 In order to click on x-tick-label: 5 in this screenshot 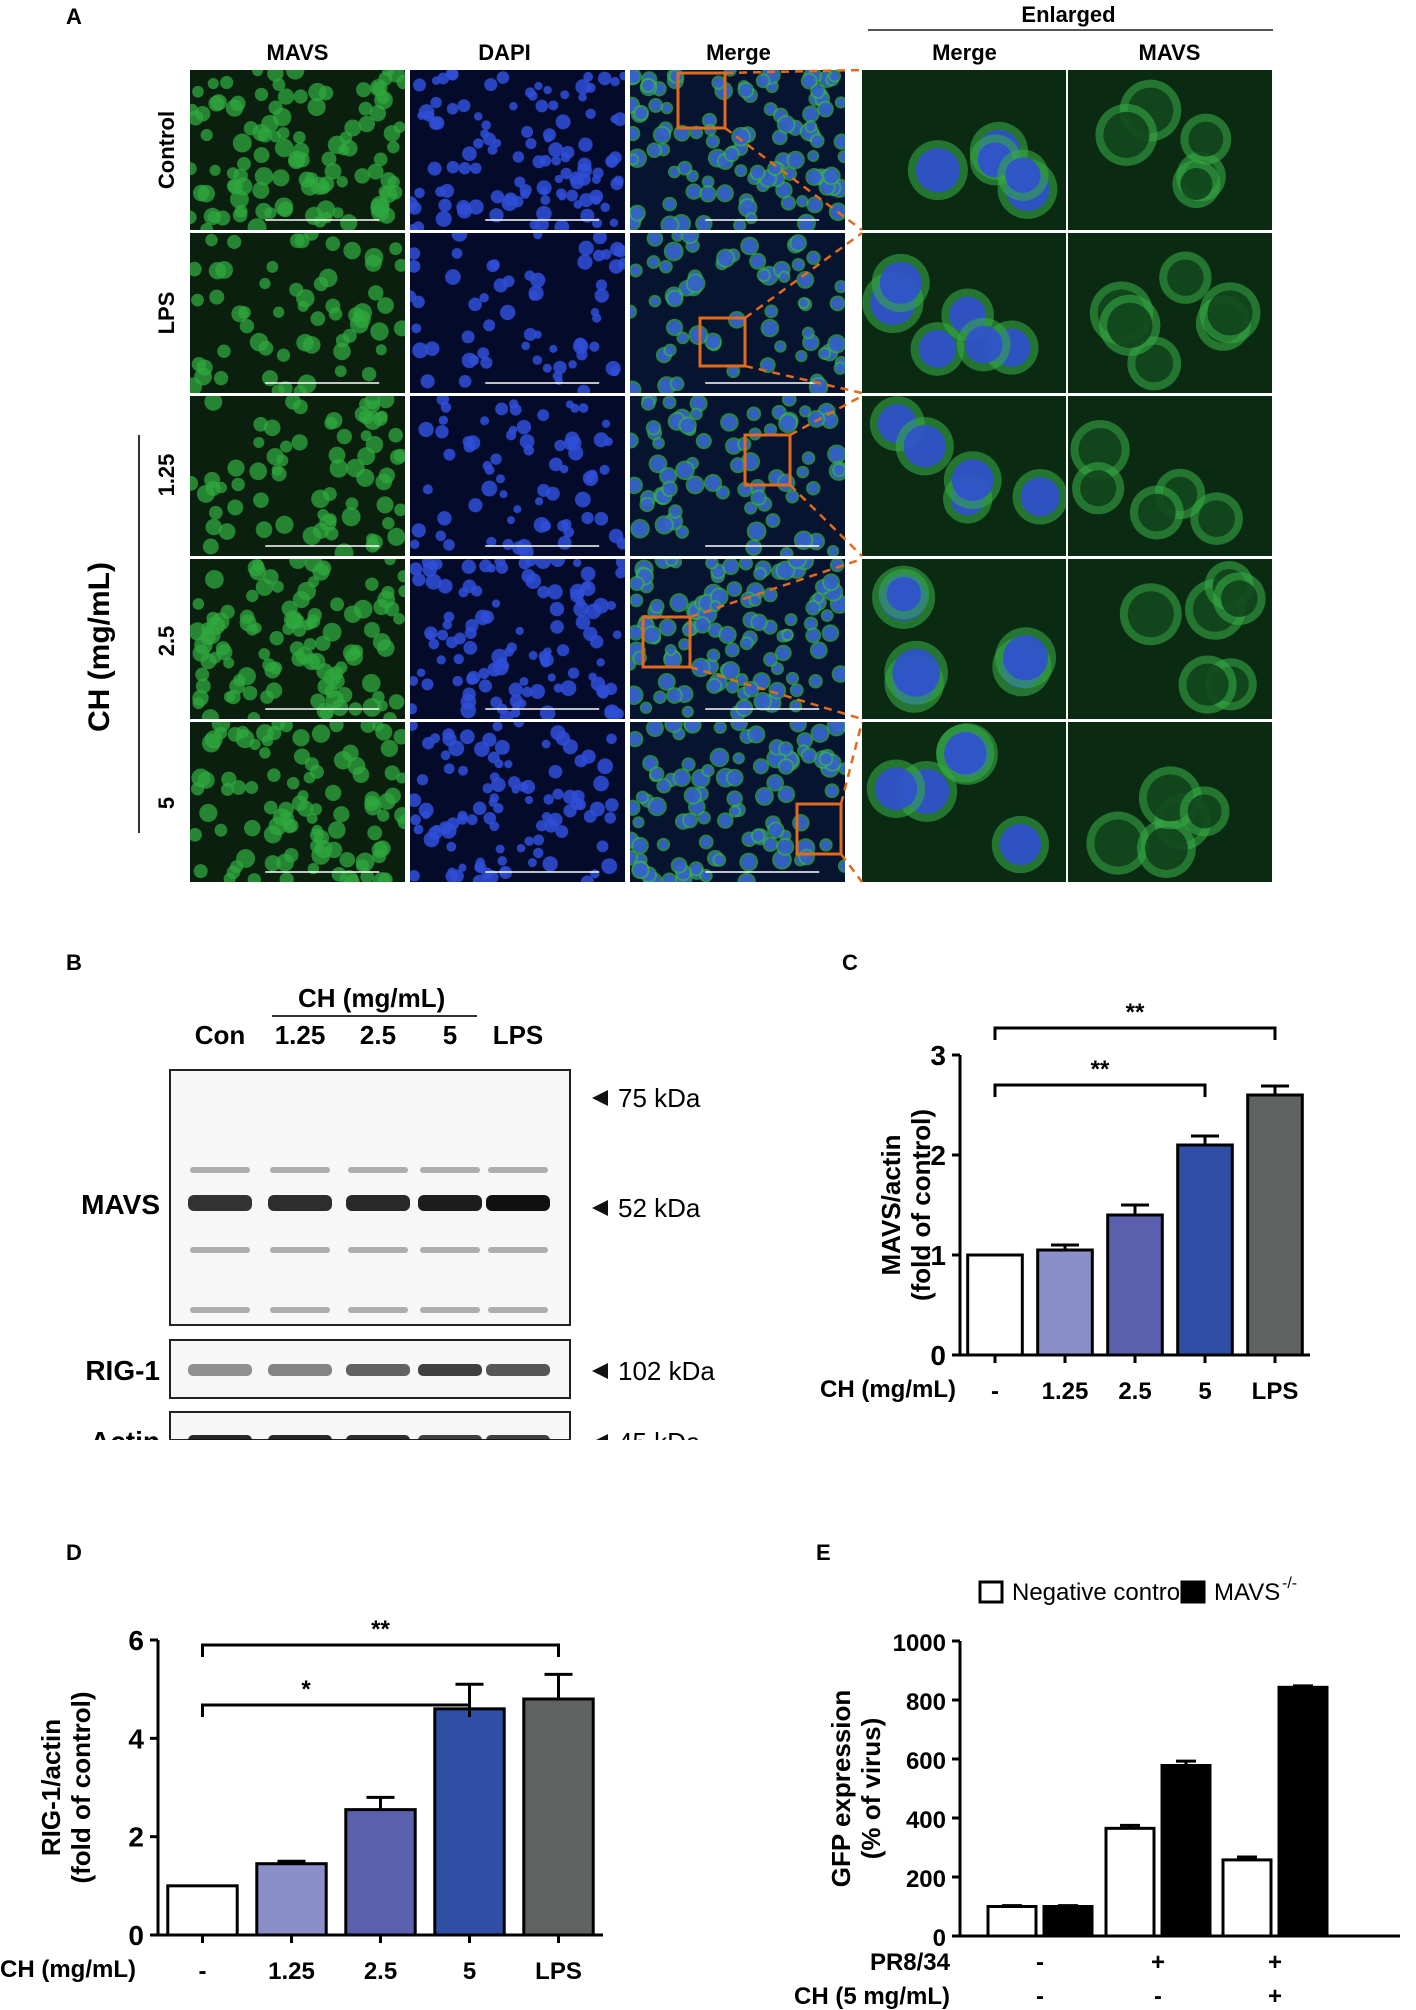, I will do `click(469, 1971)`.